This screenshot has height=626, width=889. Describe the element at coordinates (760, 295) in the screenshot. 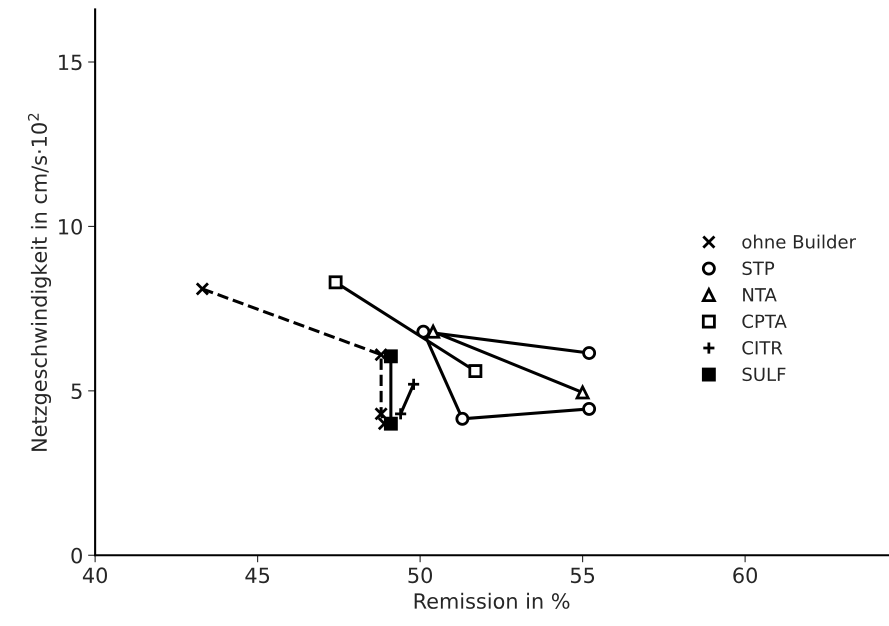

I see `legend-label: NTA` at that location.